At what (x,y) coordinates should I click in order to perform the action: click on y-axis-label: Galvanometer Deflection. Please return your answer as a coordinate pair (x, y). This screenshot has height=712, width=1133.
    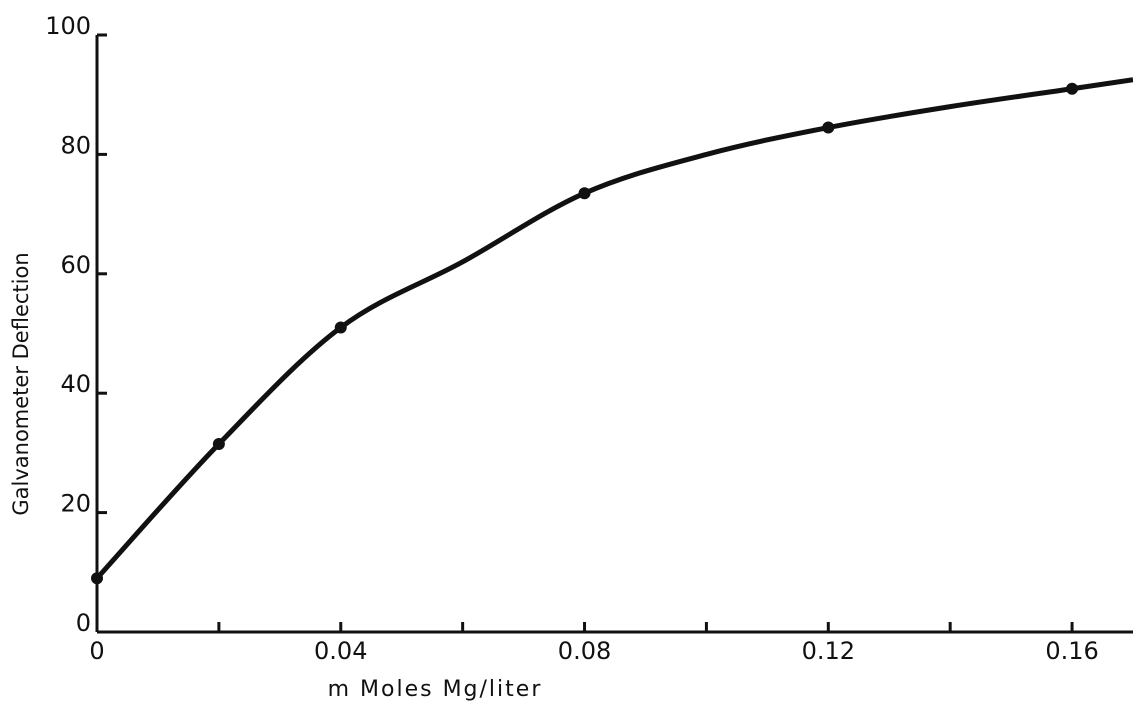
    Looking at the image, I should click on (21, 383).